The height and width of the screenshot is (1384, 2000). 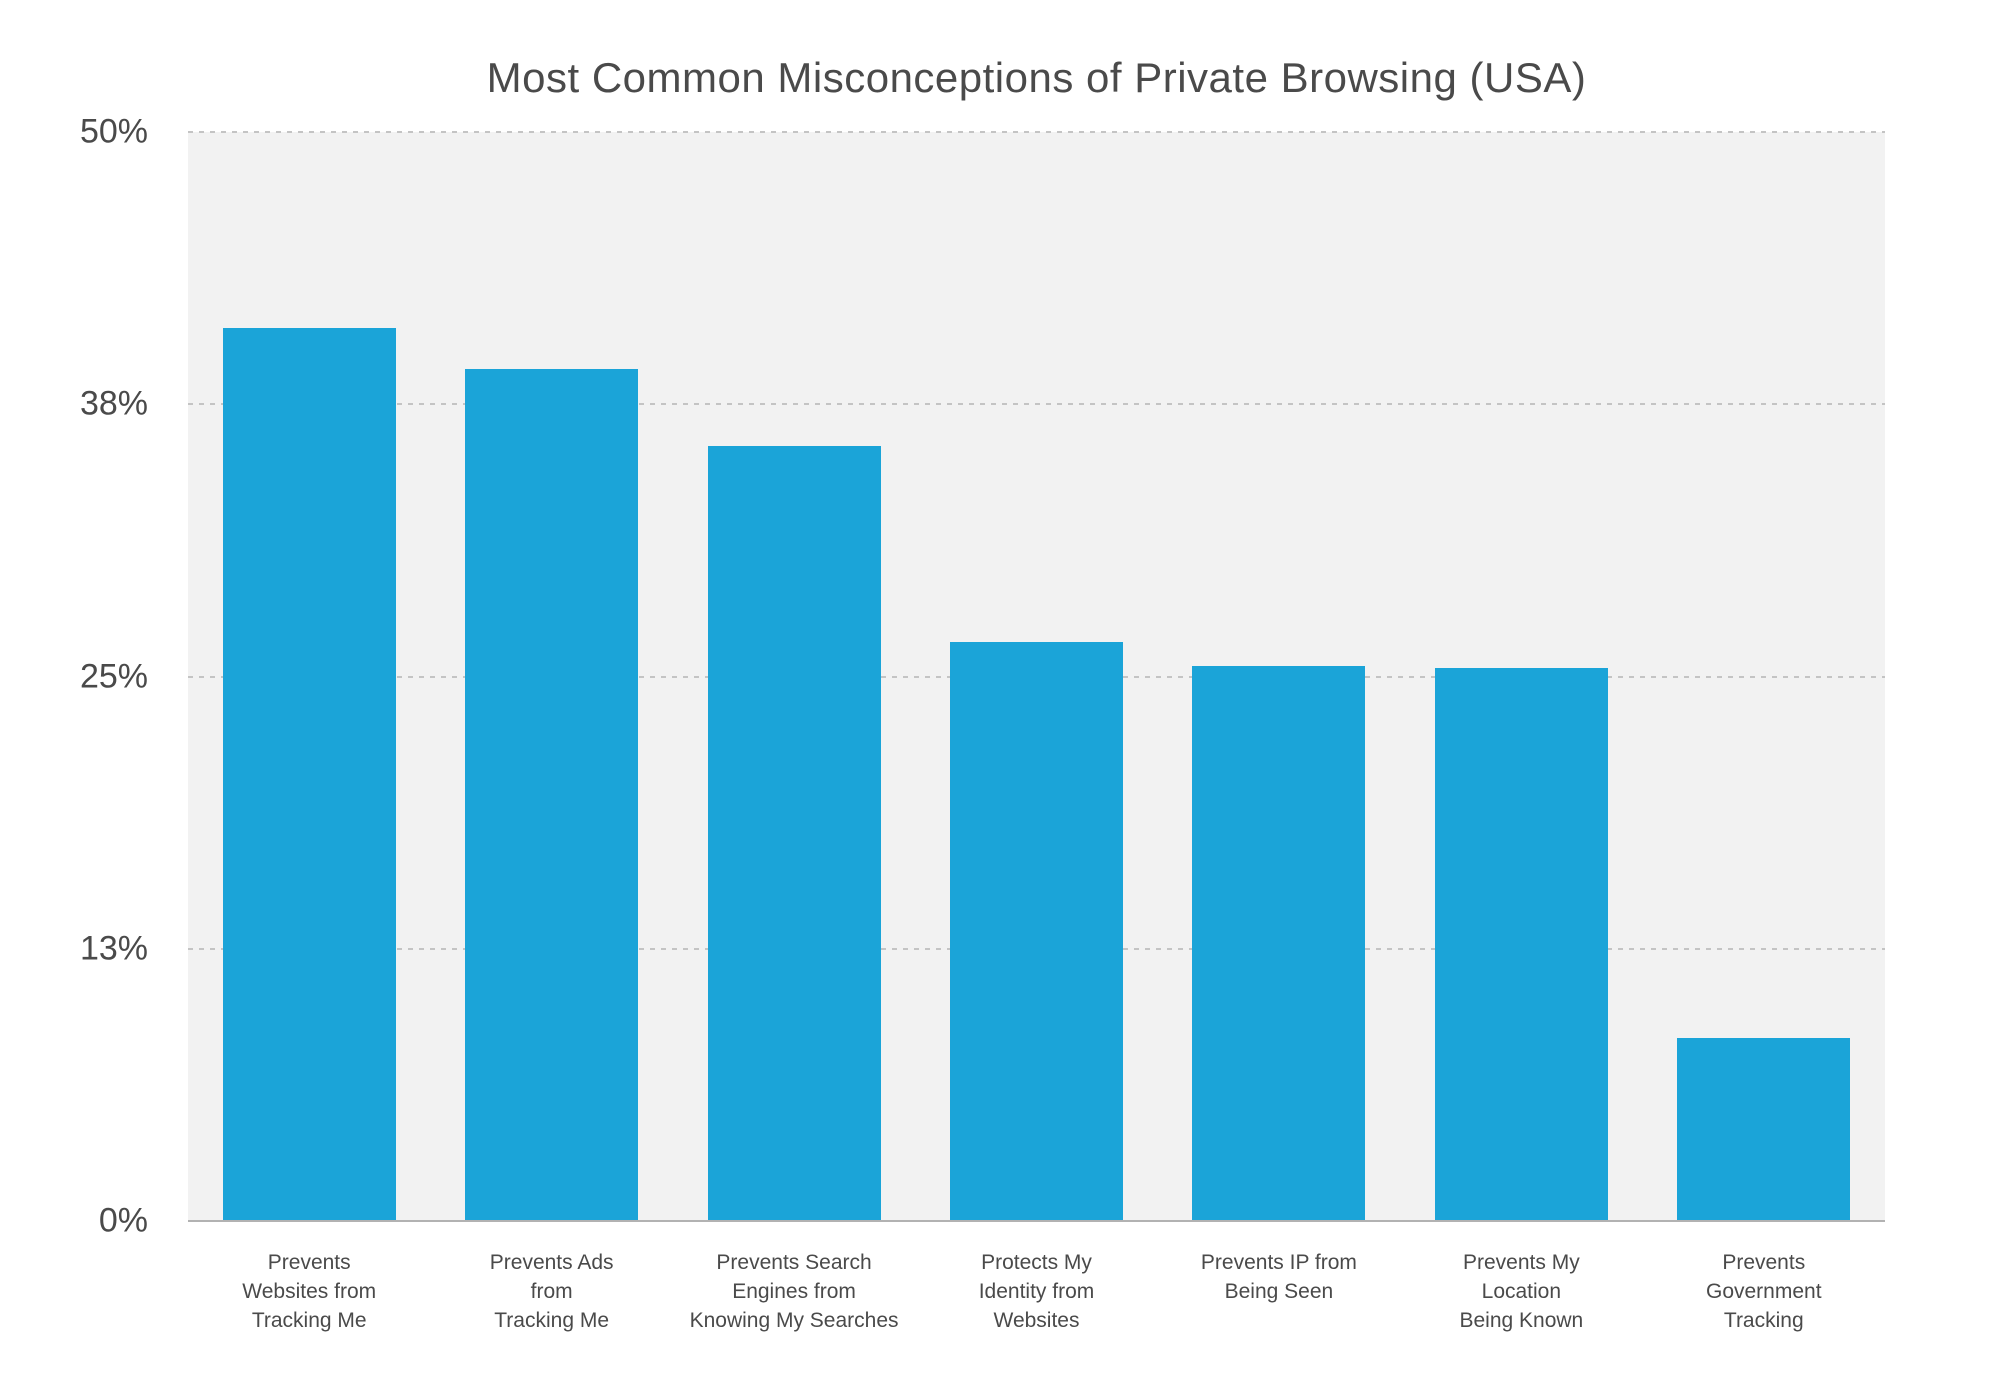 I want to click on x-category-label-line: Being Known, so click(x=1521, y=1320).